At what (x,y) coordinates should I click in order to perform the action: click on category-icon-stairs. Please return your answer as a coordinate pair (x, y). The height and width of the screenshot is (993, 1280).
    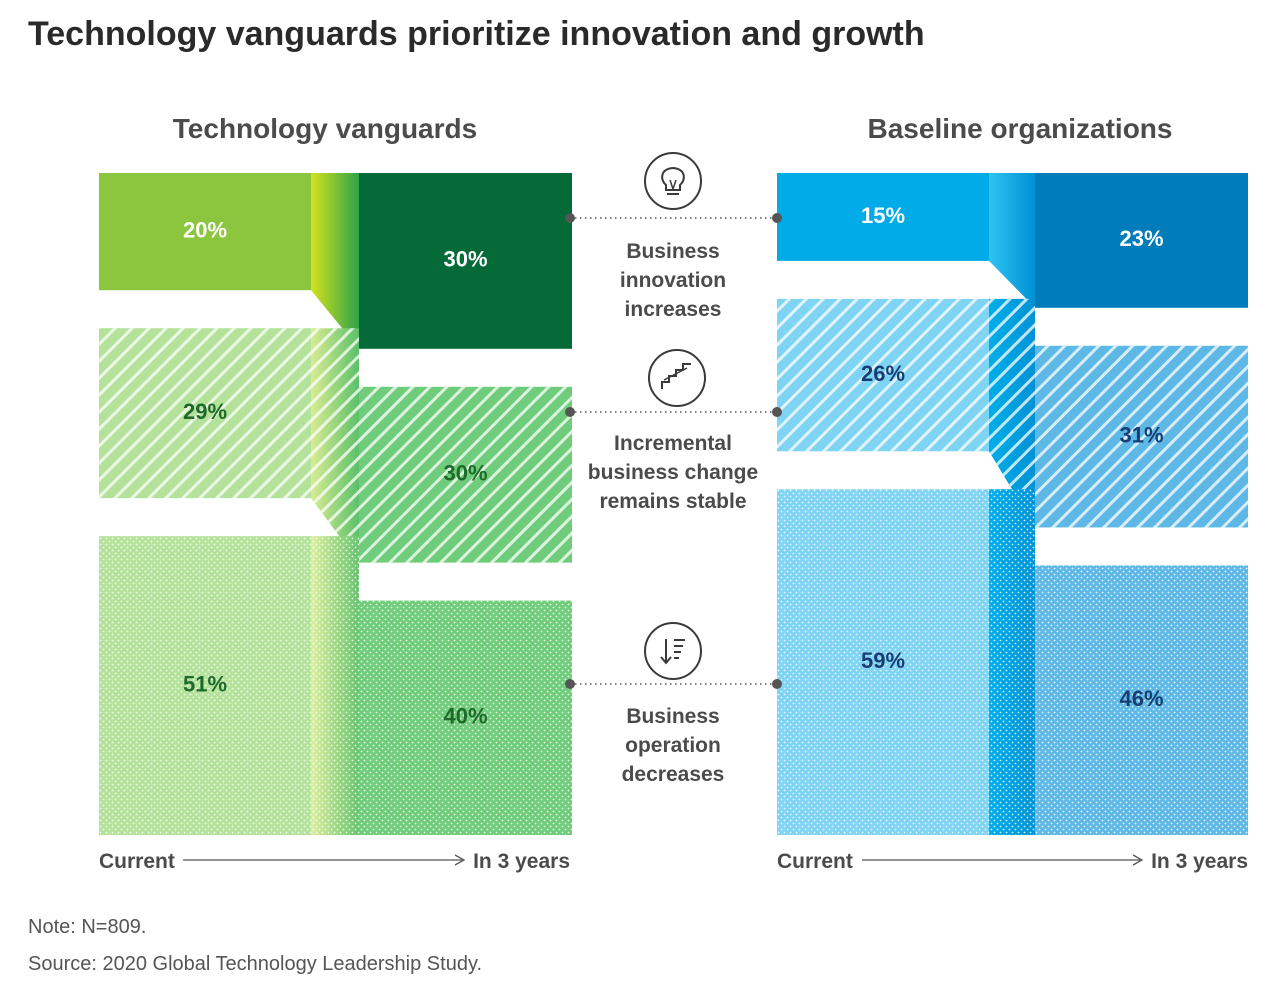
    Looking at the image, I should click on (677, 378).